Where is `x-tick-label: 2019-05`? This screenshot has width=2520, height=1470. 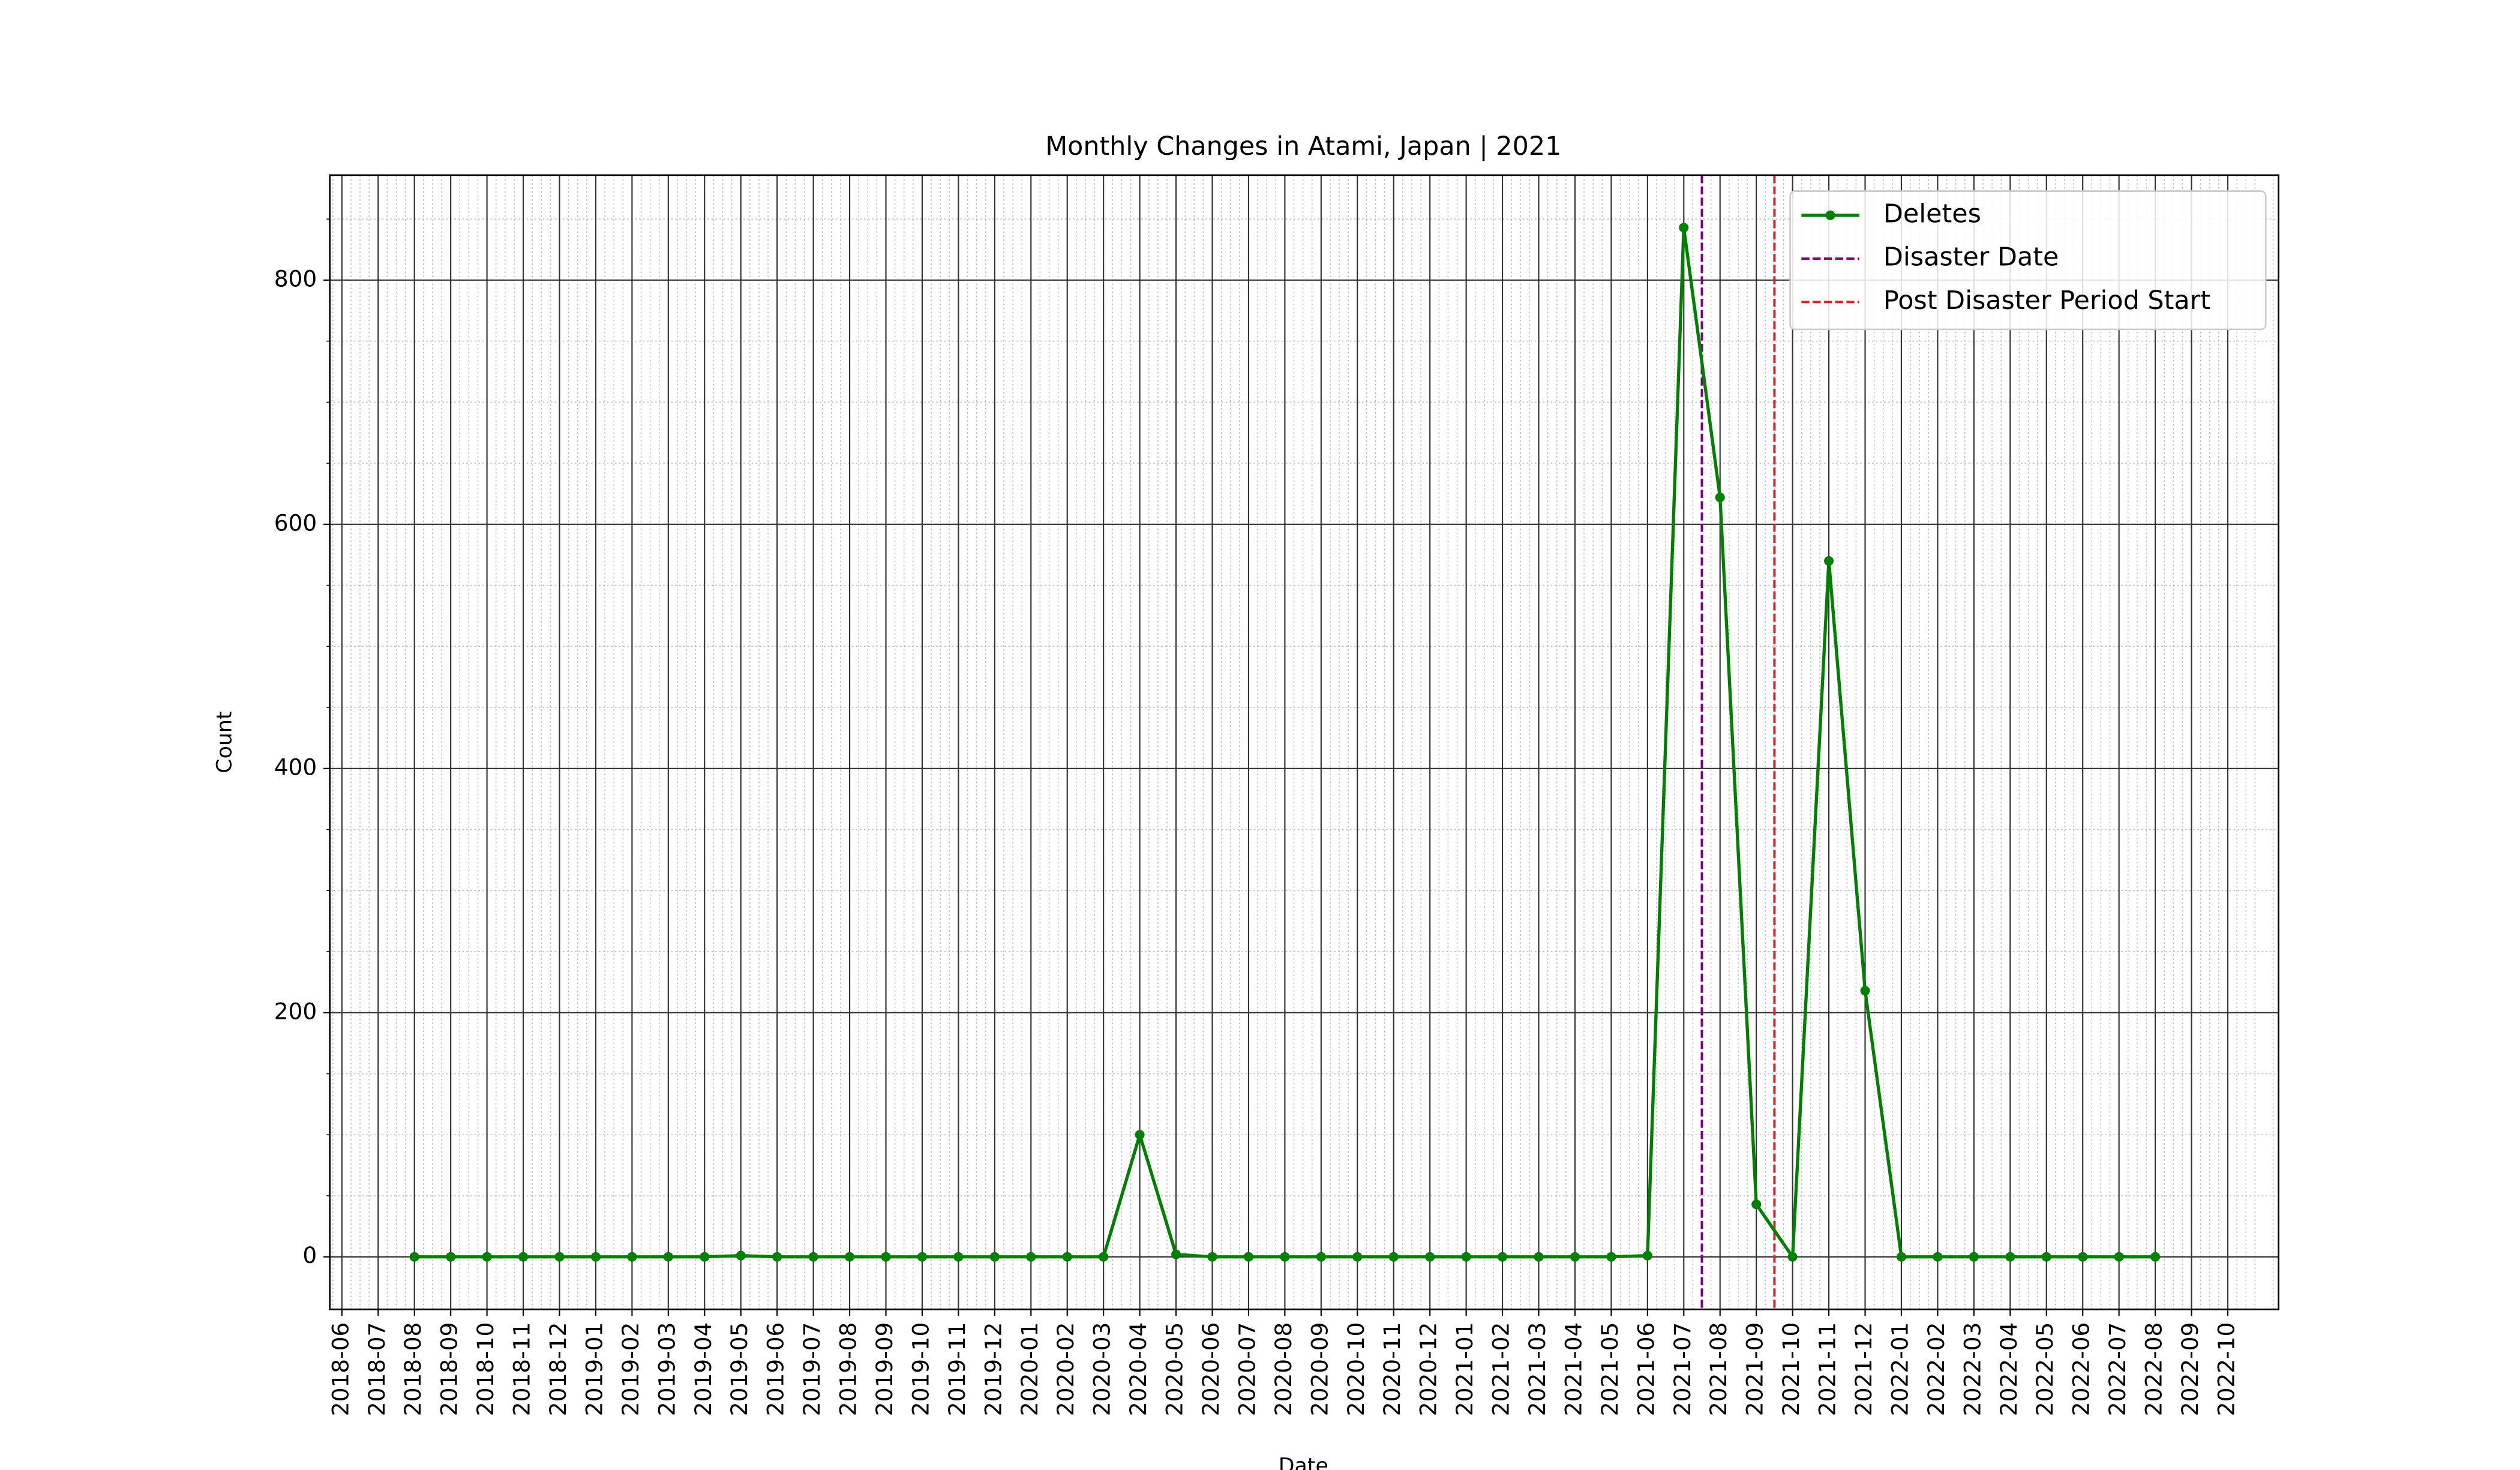 x-tick-label: 2019-05 is located at coordinates (739, 1369).